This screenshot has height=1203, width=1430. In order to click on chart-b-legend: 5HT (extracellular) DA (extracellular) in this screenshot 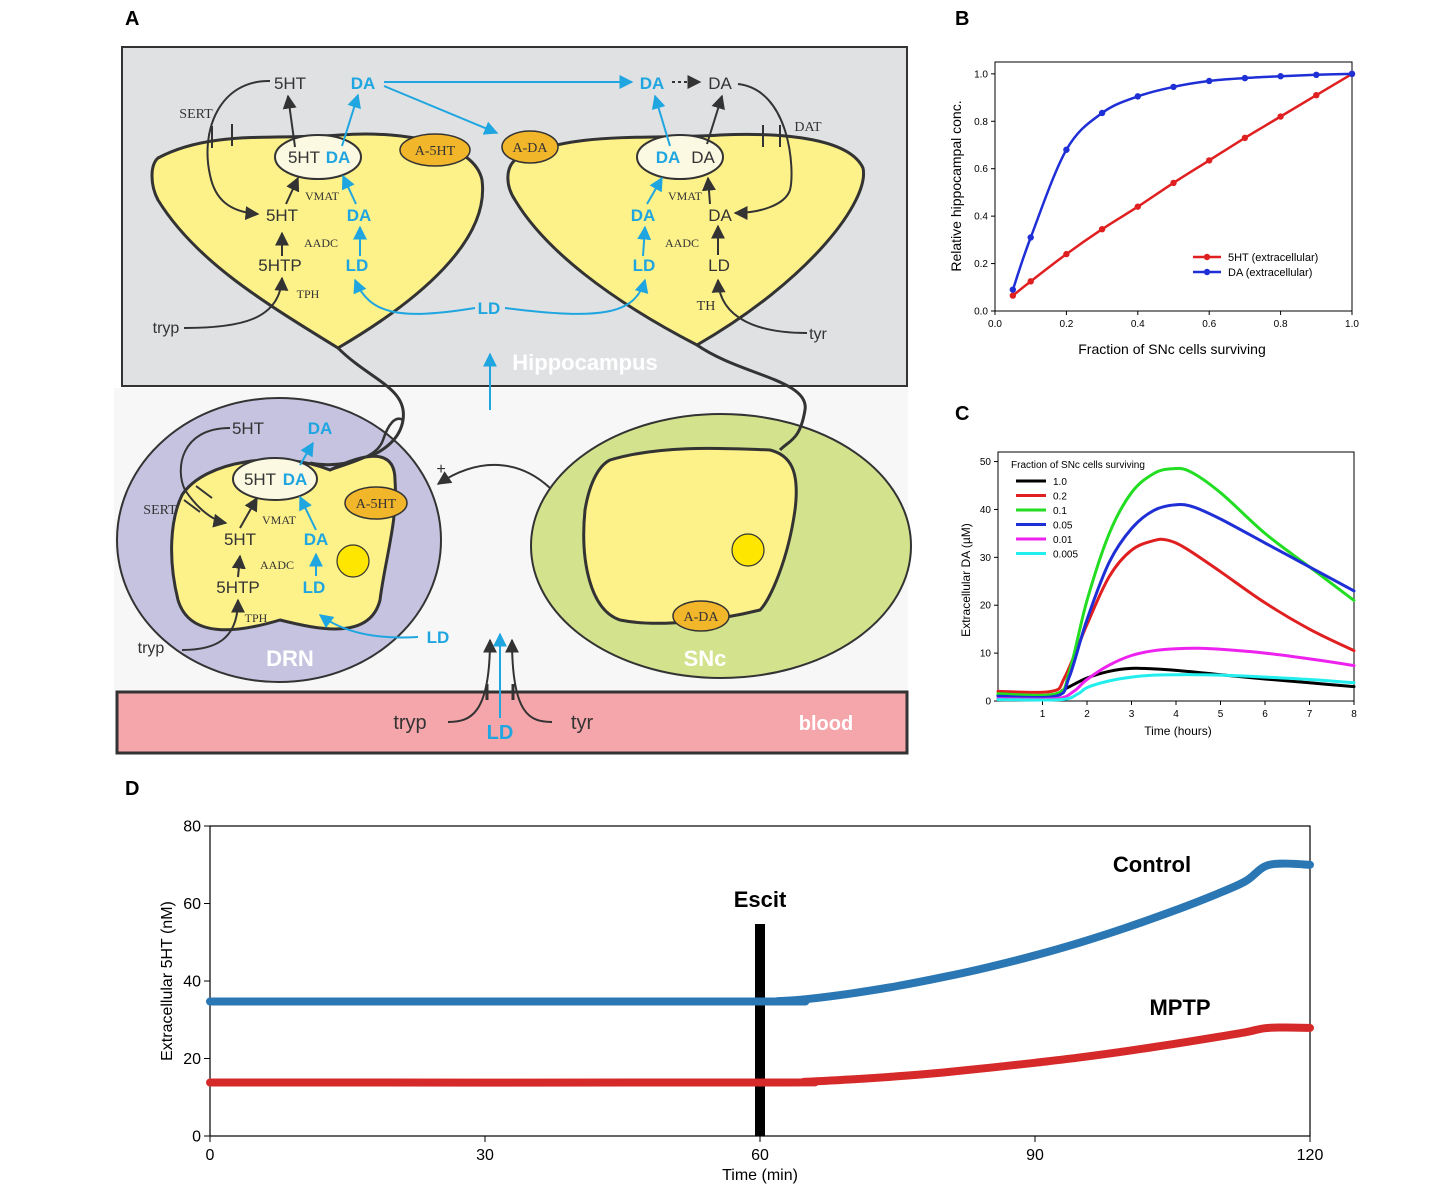, I will do `click(1255, 265)`.